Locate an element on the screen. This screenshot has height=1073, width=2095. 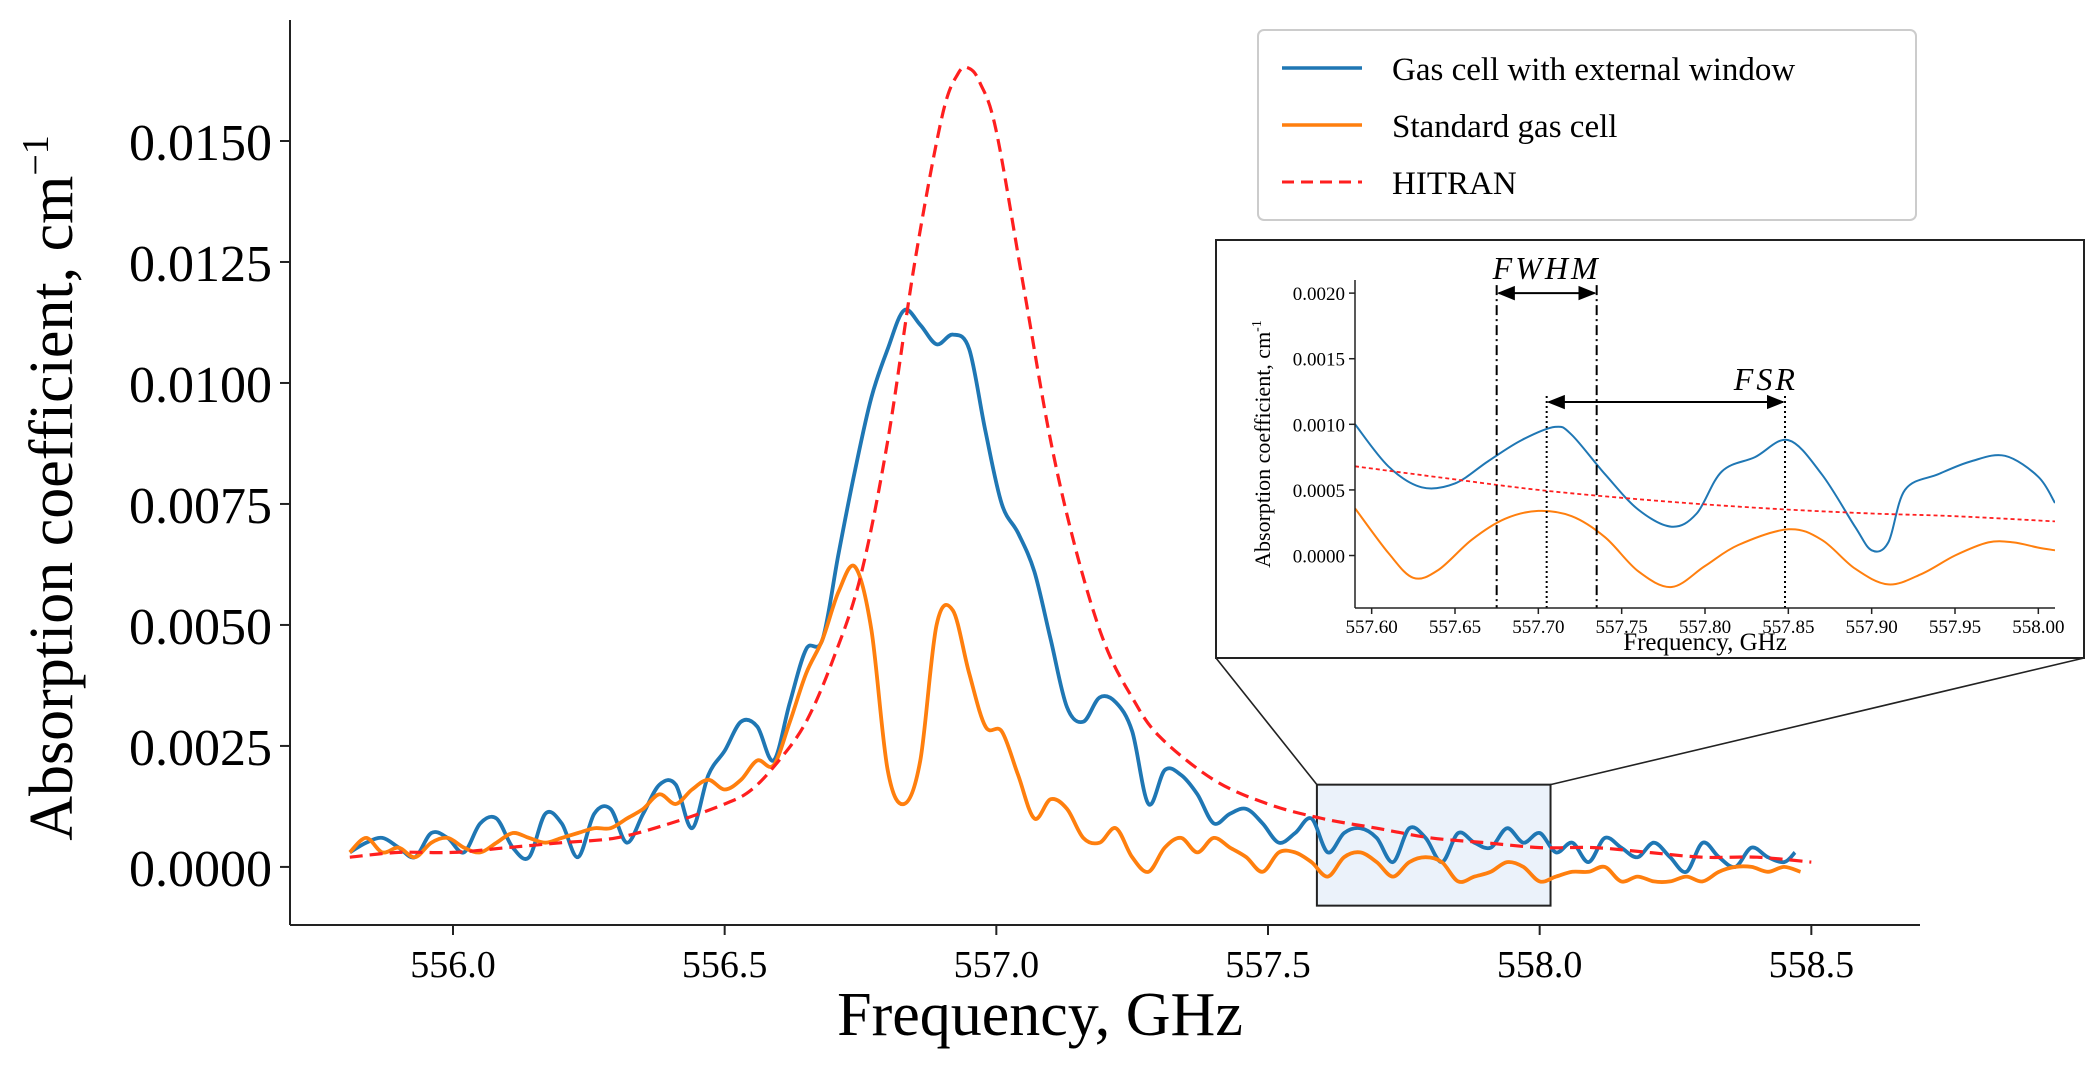
inset-x-tick-label: 557.65 is located at coordinates (1455, 627).